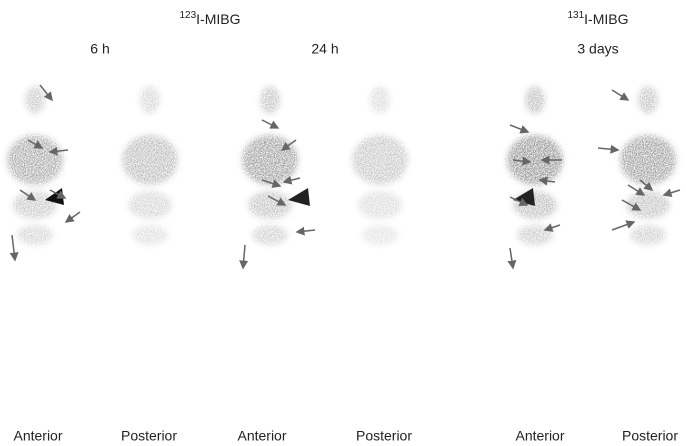  What do you see at coordinates (597, 49) in the screenshot?
I see `time-label: 3 days` at bounding box center [597, 49].